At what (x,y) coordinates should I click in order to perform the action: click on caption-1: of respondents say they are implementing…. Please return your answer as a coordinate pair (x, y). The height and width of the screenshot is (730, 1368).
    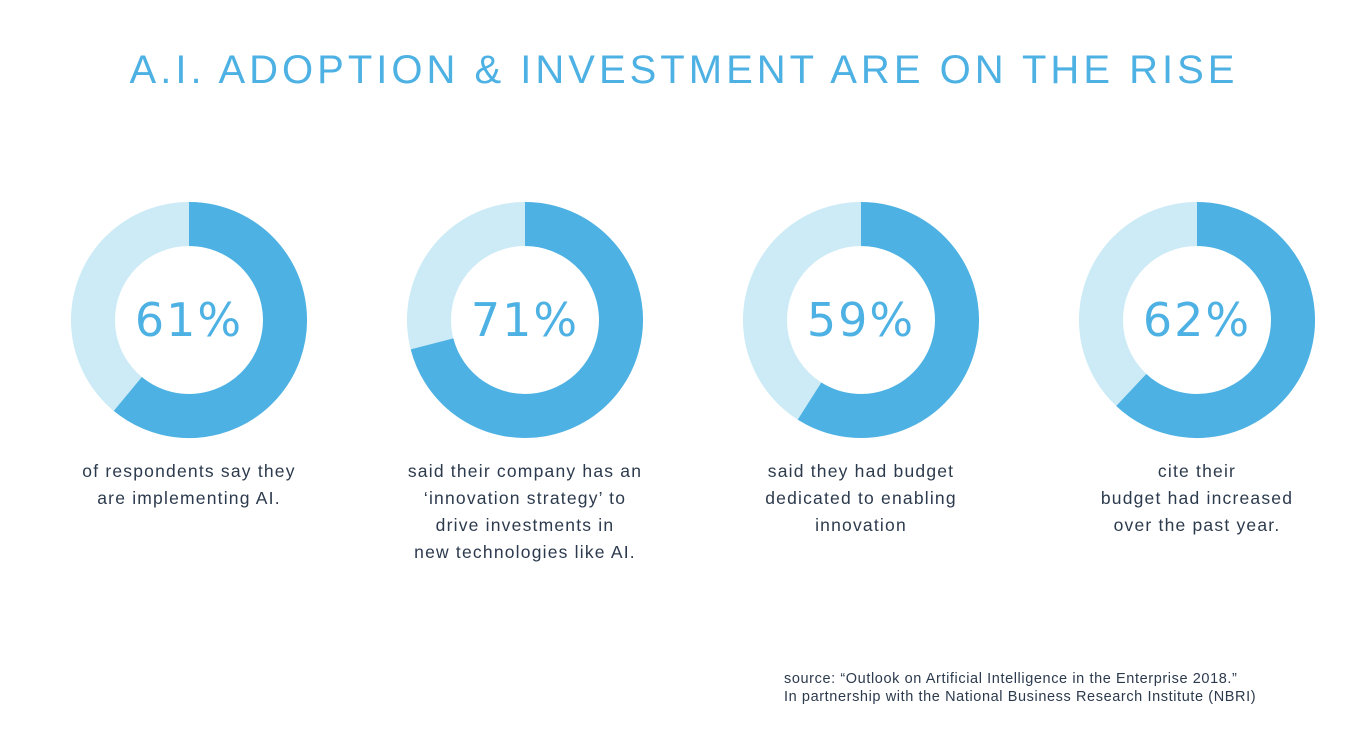
    Looking at the image, I should click on (189, 485).